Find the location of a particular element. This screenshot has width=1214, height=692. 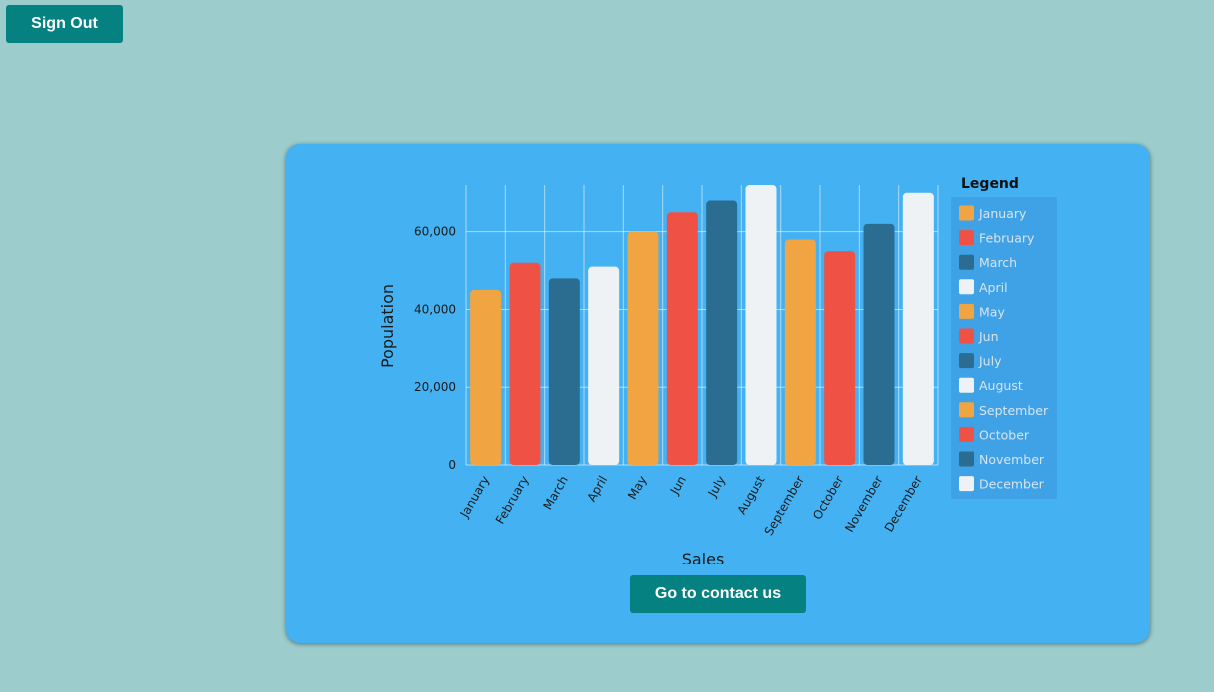

x-tick-label: March is located at coordinates (556, 493).